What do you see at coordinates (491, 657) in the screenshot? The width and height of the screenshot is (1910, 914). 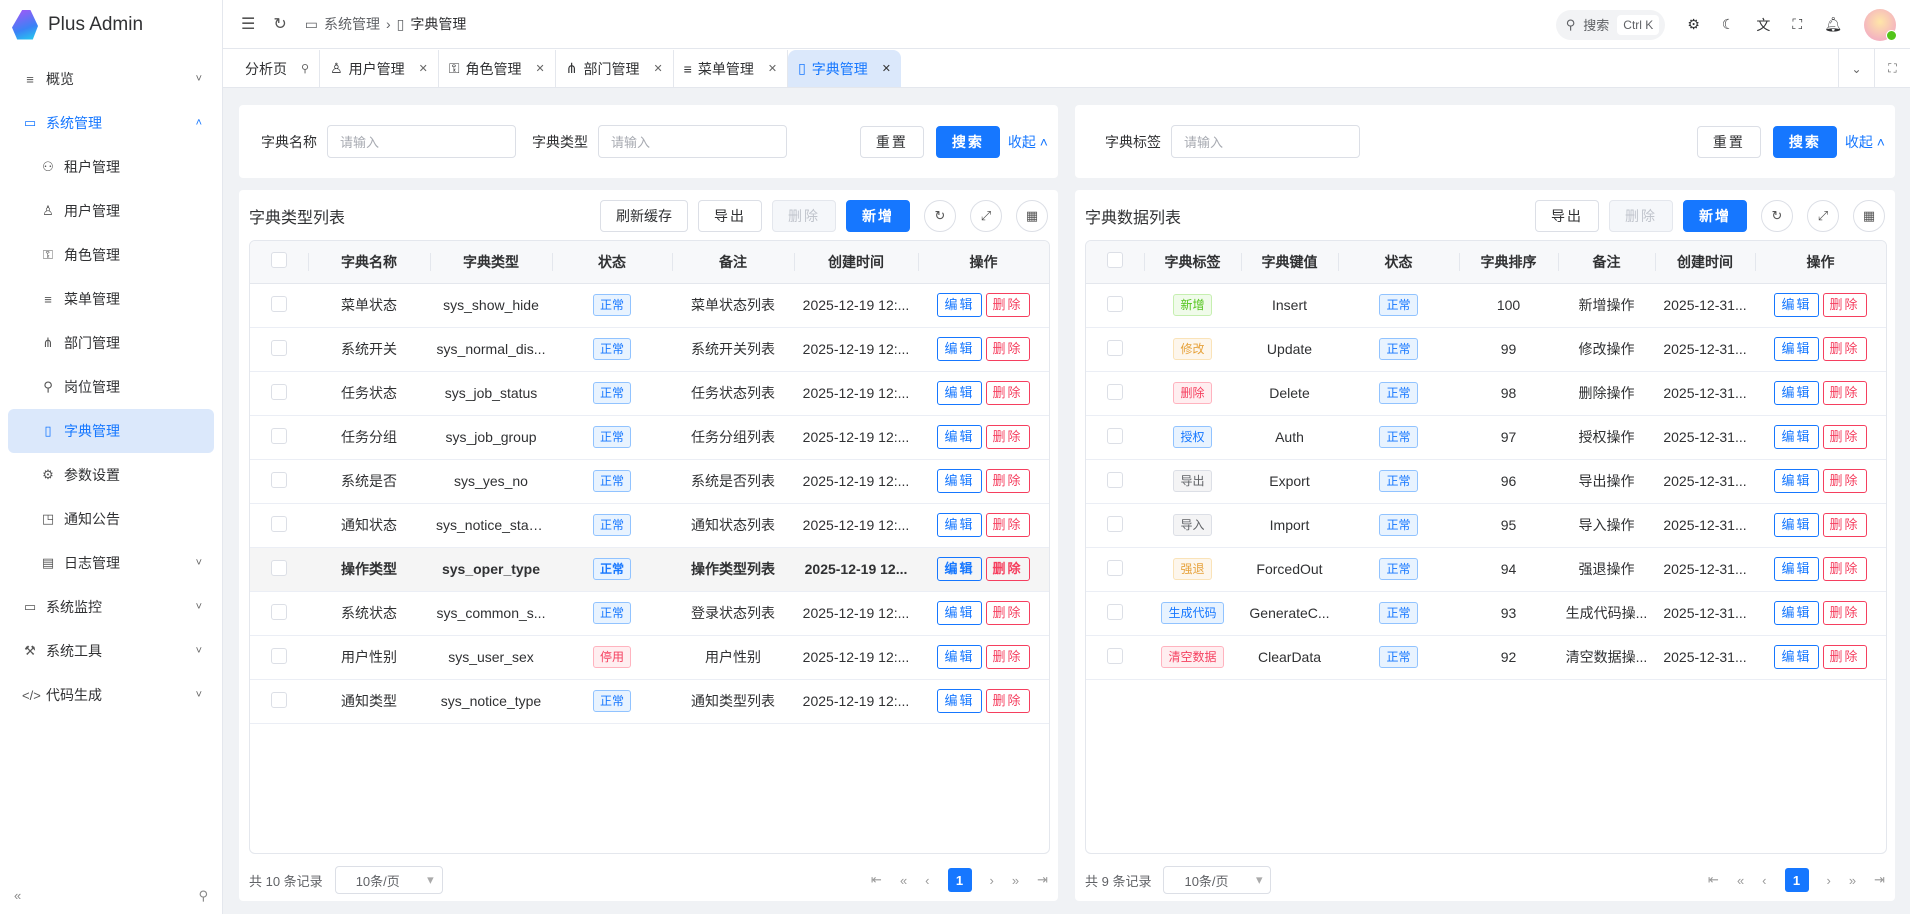 I see `dict-type: sys_user_sex` at bounding box center [491, 657].